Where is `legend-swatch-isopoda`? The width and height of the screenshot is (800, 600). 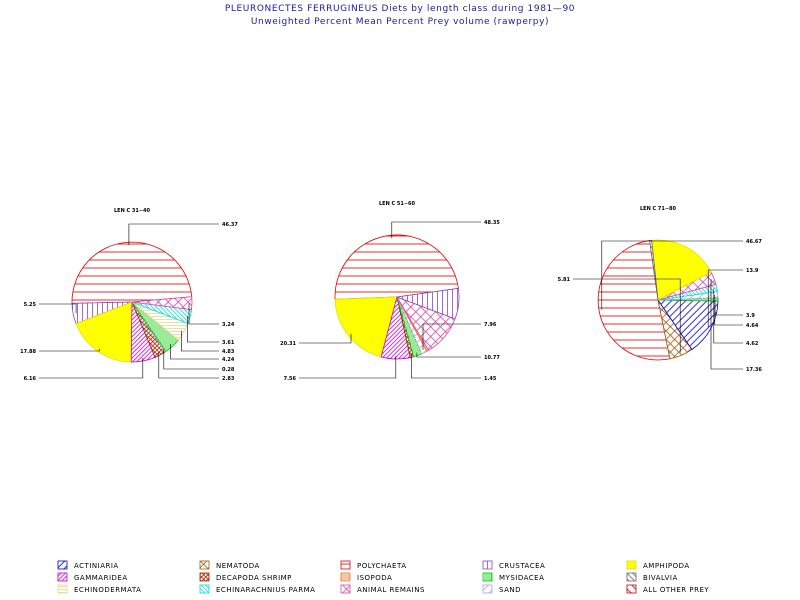 legend-swatch-isopoda is located at coordinates (345, 577).